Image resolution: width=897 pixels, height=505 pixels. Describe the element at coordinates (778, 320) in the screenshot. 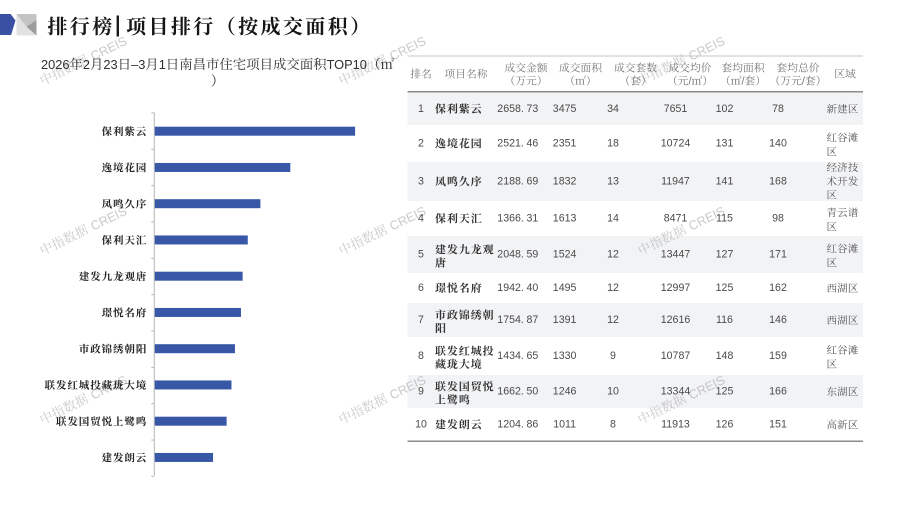

I see `svg-text: 146` at that location.